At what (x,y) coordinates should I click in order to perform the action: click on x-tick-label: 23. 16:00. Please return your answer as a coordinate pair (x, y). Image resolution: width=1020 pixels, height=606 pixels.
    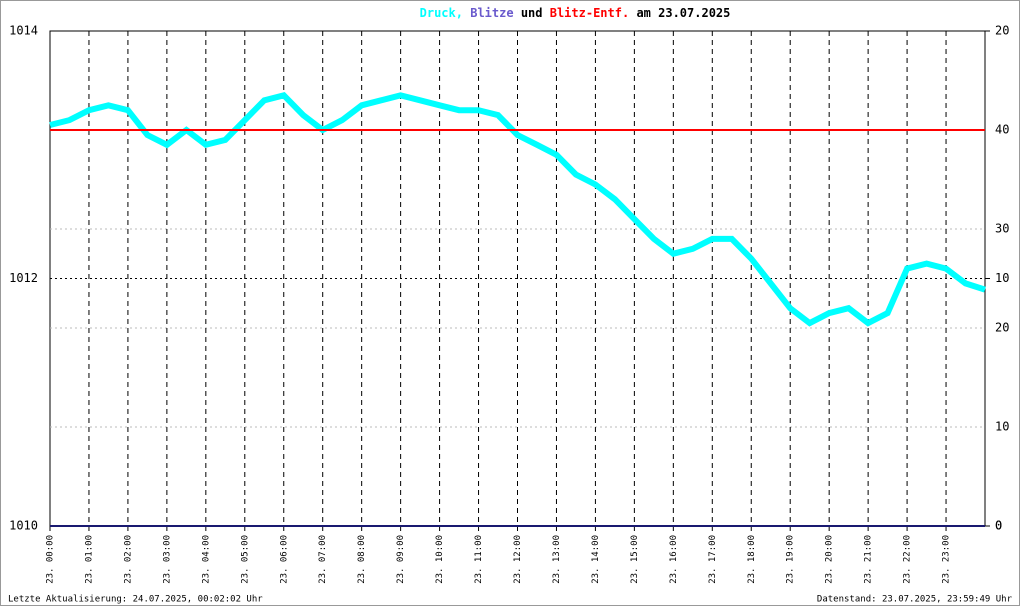
    Looking at the image, I should click on (674, 559).